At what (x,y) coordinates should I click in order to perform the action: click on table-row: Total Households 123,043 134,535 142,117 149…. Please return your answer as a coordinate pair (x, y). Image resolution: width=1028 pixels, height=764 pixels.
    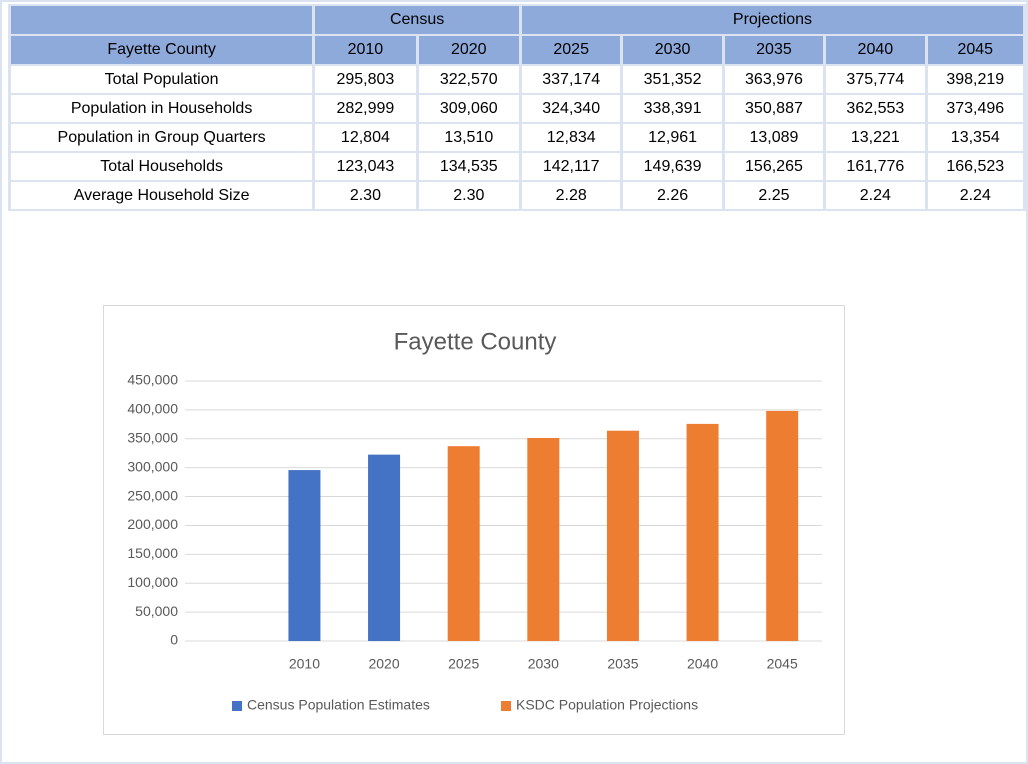
    Looking at the image, I should click on (517, 166).